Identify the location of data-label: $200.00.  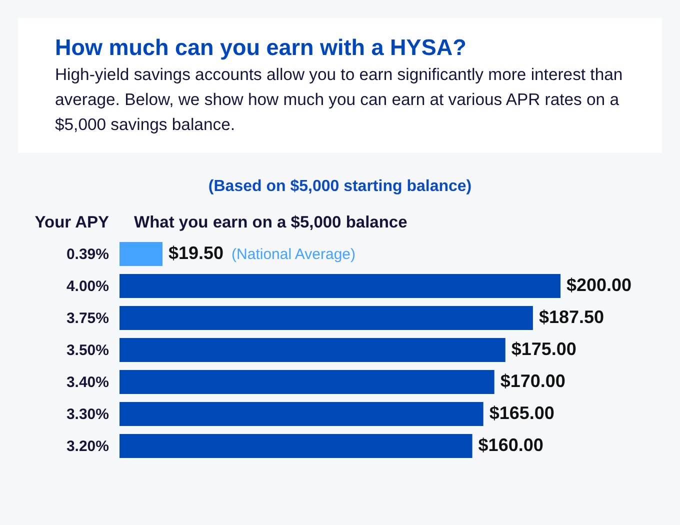
(599, 285).